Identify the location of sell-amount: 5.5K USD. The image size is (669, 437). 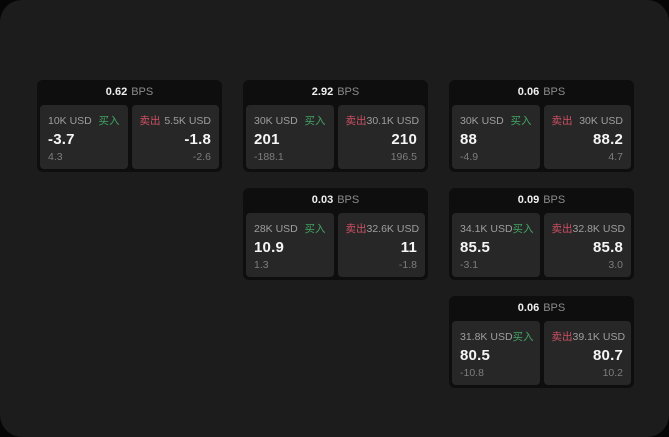
(187, 120).